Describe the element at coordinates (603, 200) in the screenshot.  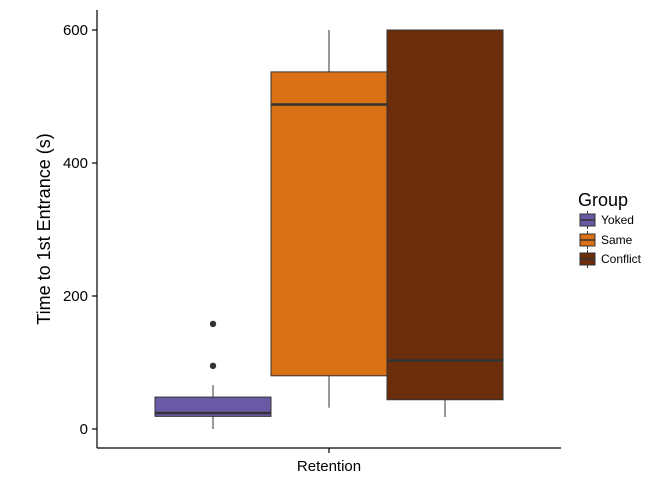
I see `legend-title: Group` at that location.